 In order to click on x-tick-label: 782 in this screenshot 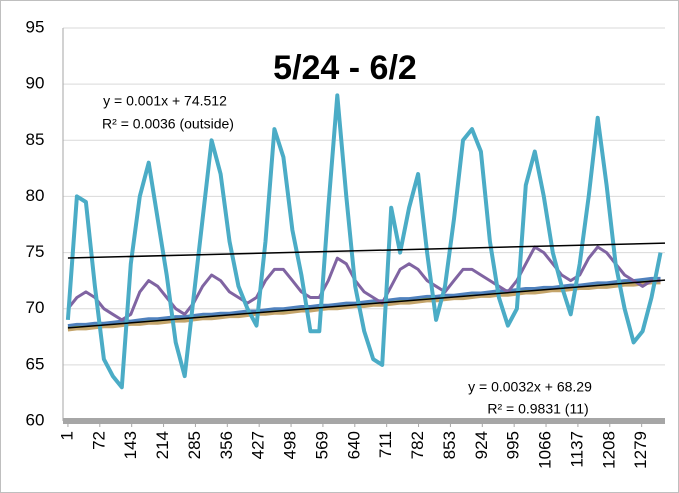, I will do `click(417, 445)`.